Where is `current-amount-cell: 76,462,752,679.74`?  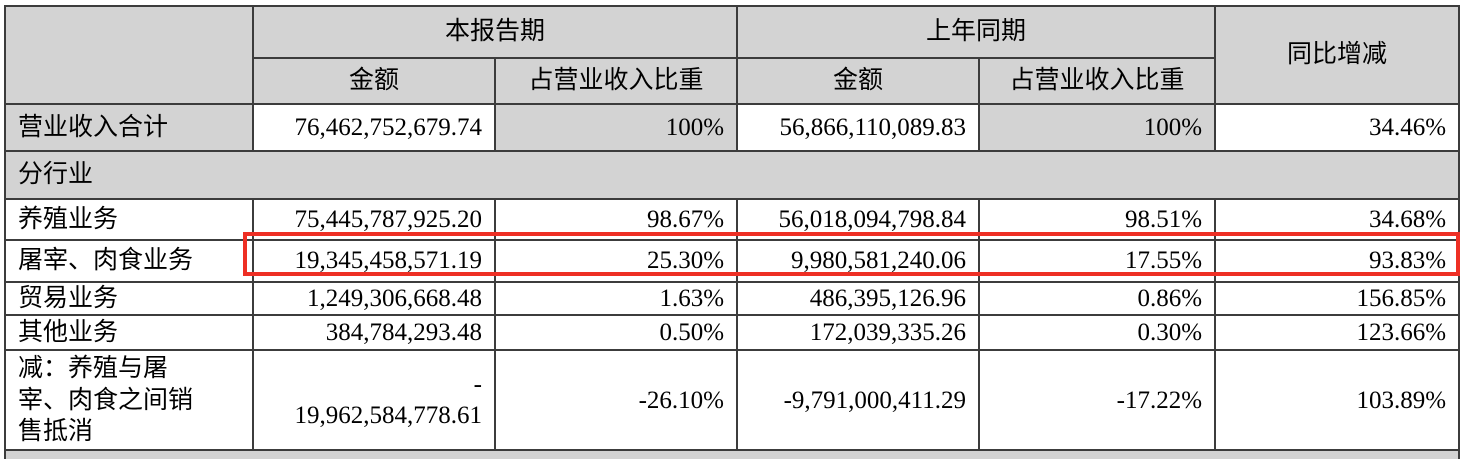 current-amount-cell: 76,462,752,679.74 is located at coordinates (374, 127).